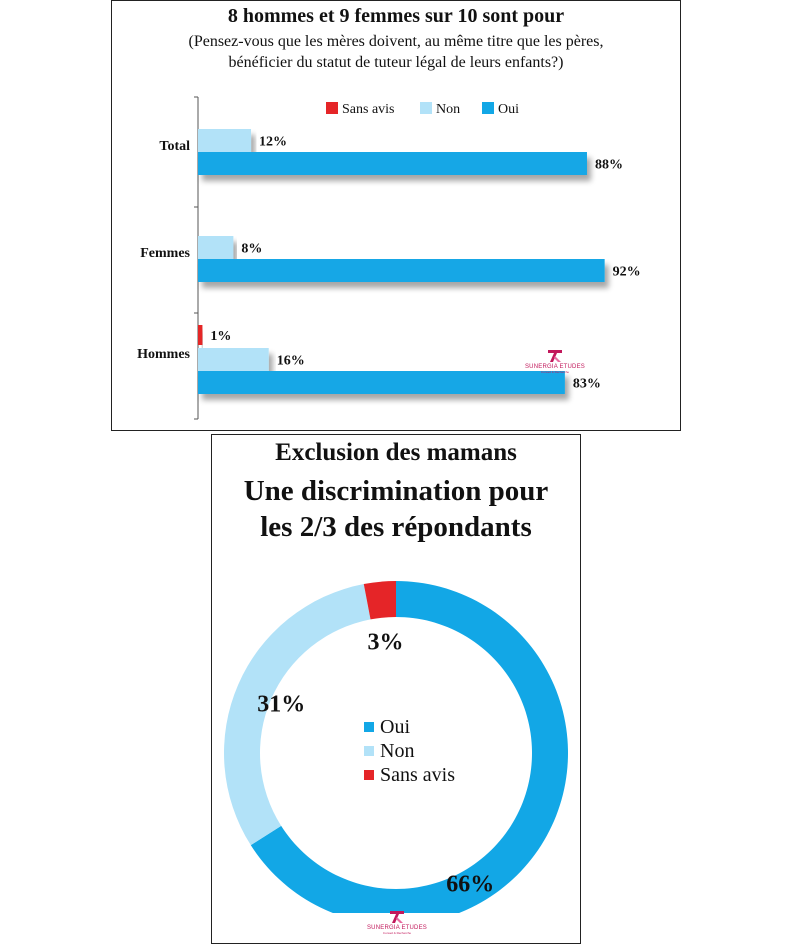  Describe the element at coordinates (627, 272) in the screenshot. I see `data-label-femmes-oui: 92%` at that location.